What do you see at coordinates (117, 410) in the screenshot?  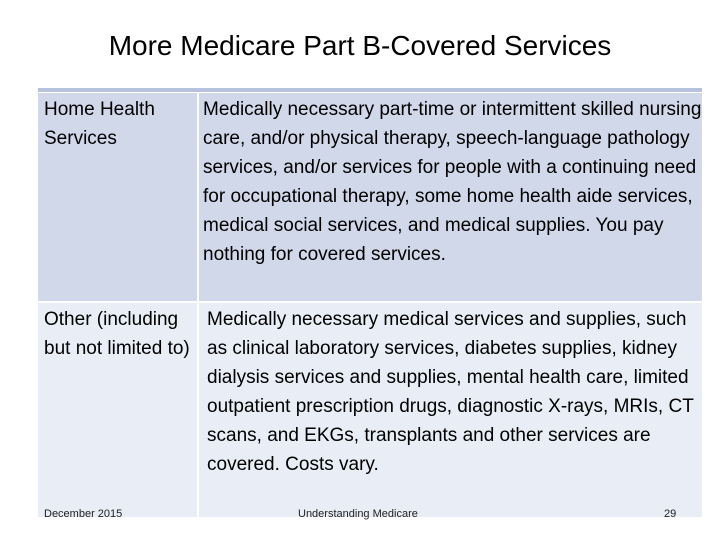 I see `row-label-other: Other (including but not limited to)` at bounding box center [117, 410].